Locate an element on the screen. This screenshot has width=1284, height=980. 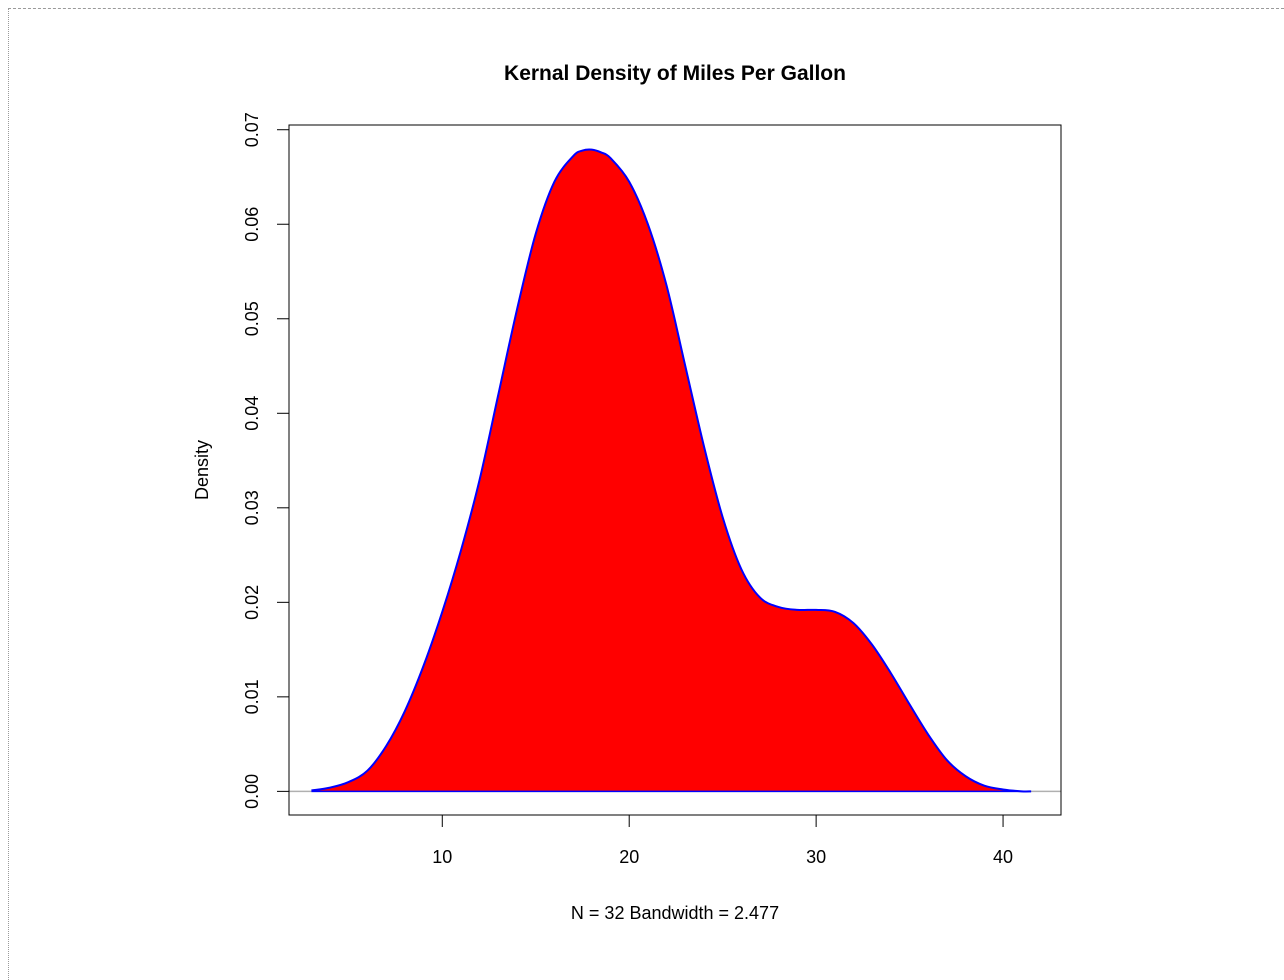
y-tick-label: 0.06 is located at coordinates (252, 224).